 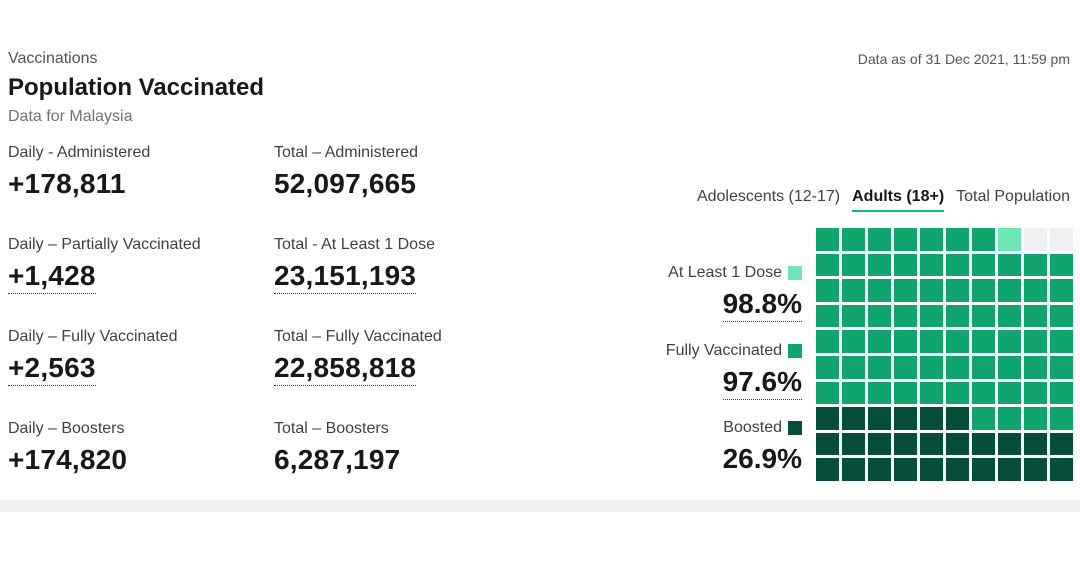 I want to click on stat-value-tooltip-trigger: +2,563, so click(x=52, y=369).